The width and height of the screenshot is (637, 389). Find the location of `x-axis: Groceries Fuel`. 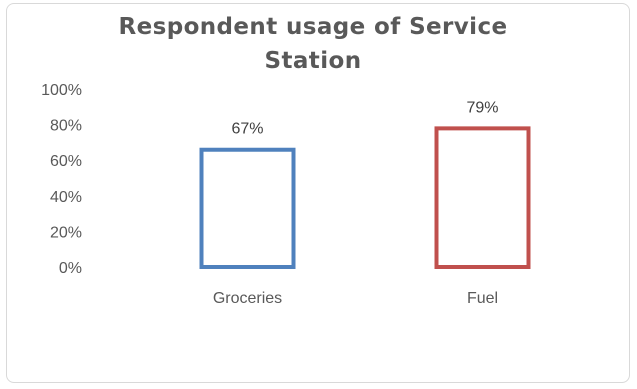

x-axis: Groceries Fuel is located at coordinates (355, 298).